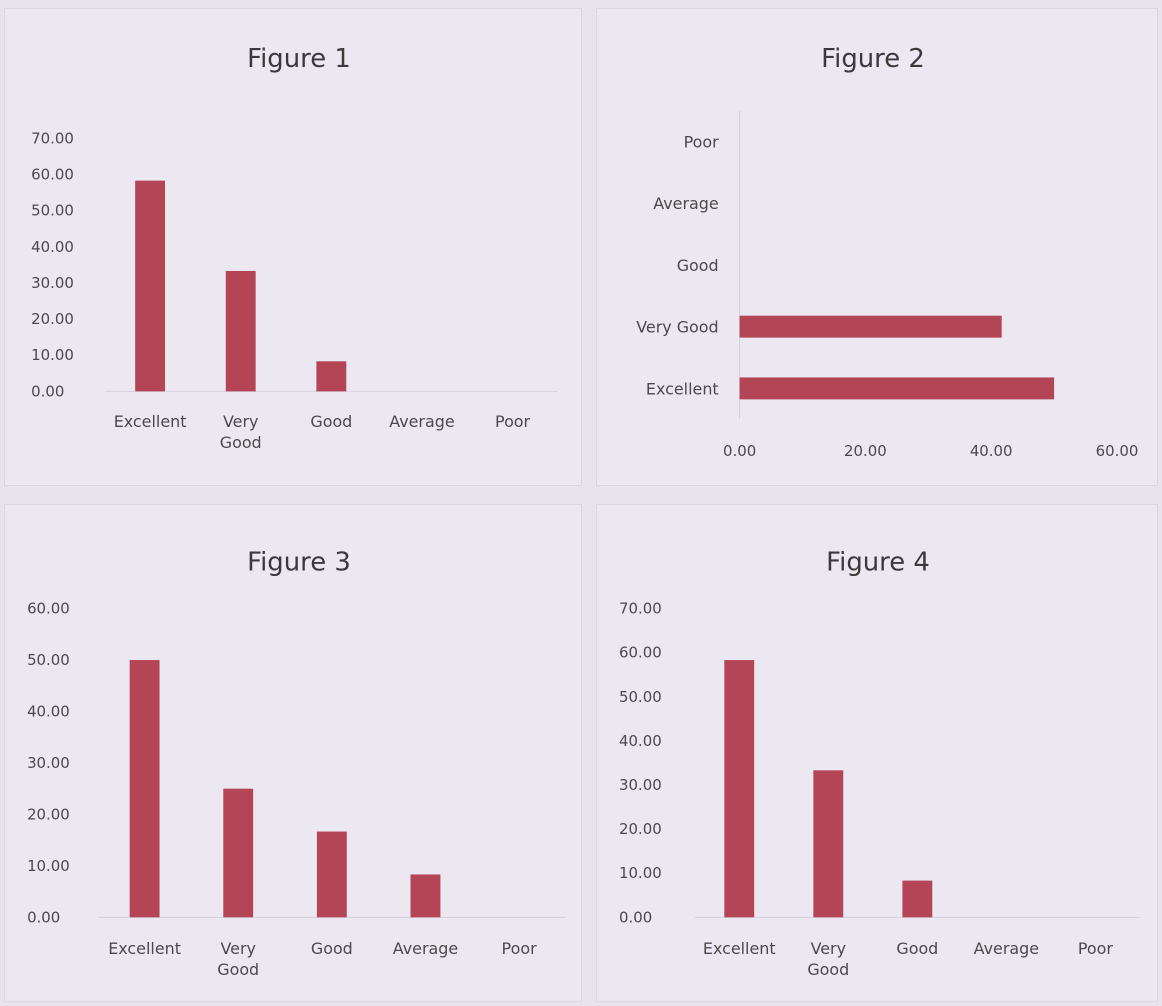 This screenshot has width=1162, height=1006. Describe the element at coordinates (739, 451) in the screenshot. I see `x-tick-label: 0.00` at that location.